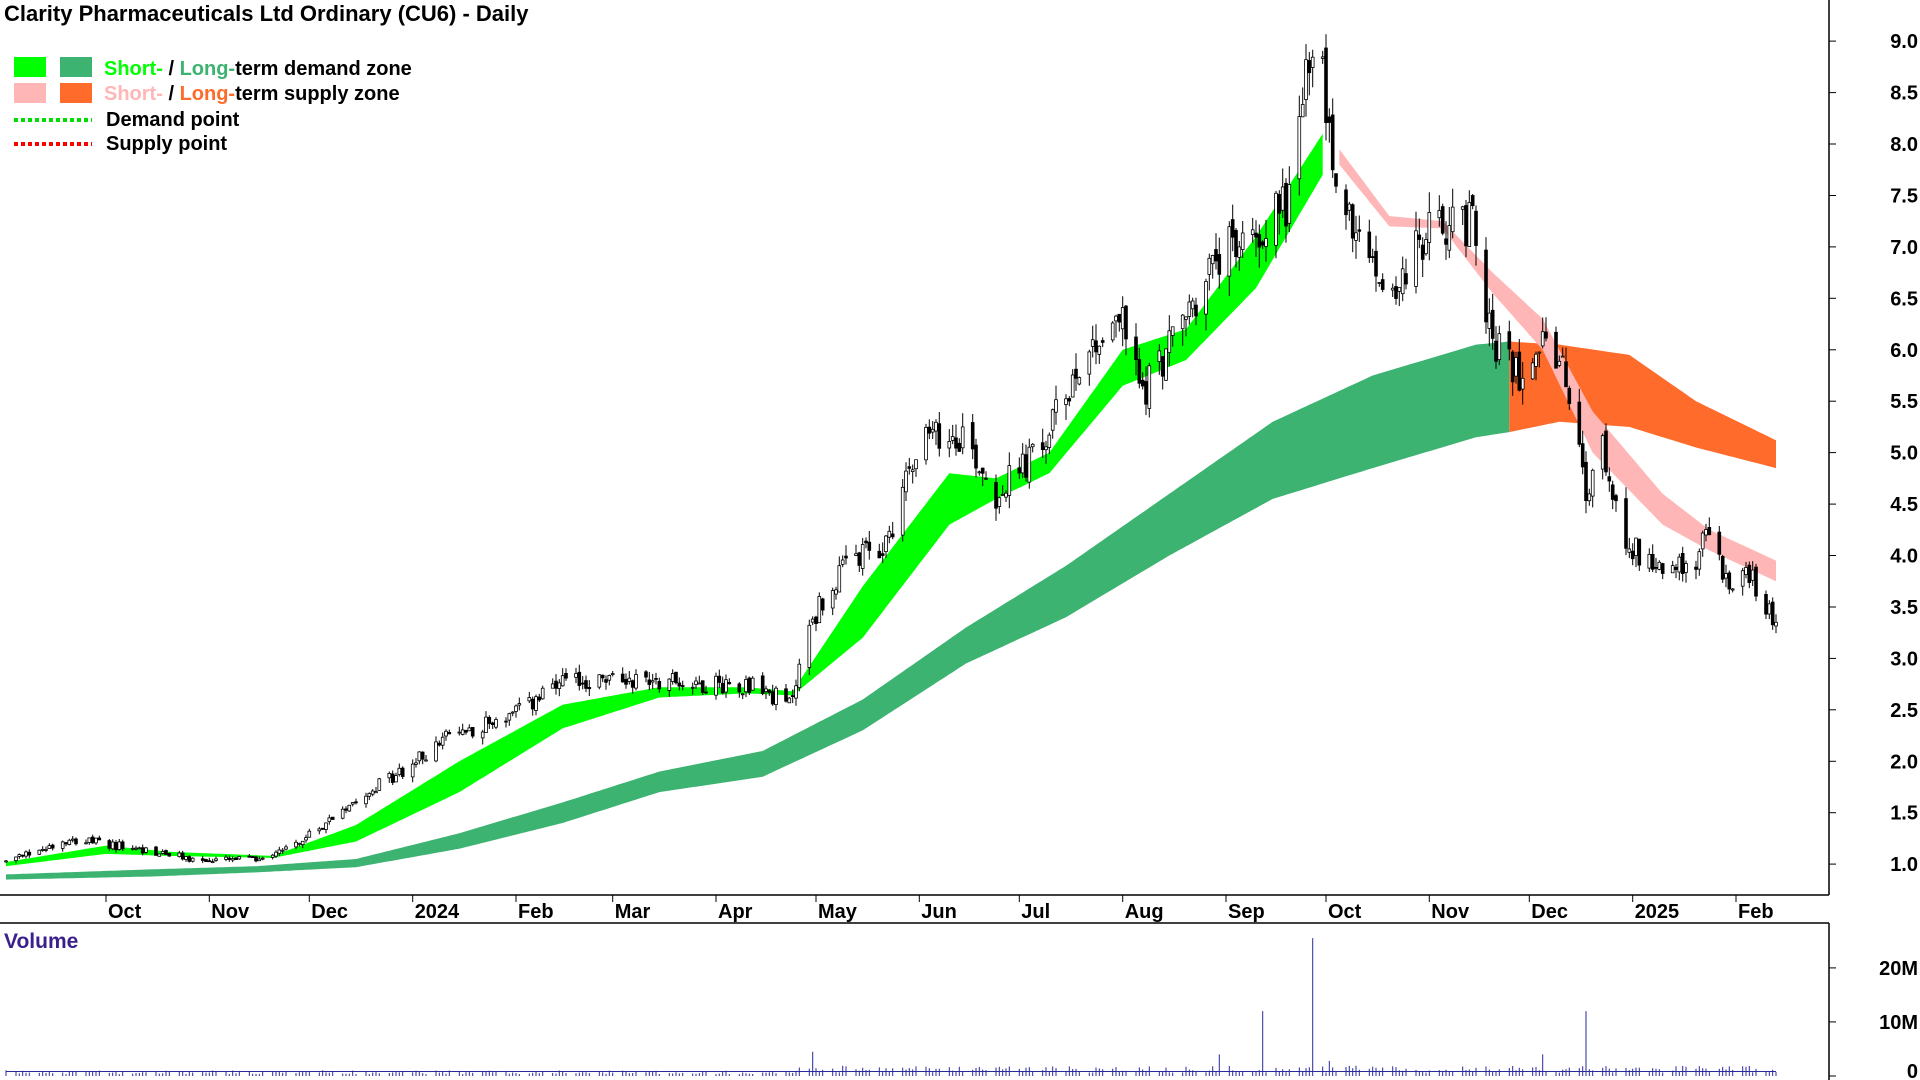 The image size is (1920, 1080). What do you see at coordinates (30, 67) in the screenshot?
I see `legend-swatch-short-demand` at bounding box center [30, 67].